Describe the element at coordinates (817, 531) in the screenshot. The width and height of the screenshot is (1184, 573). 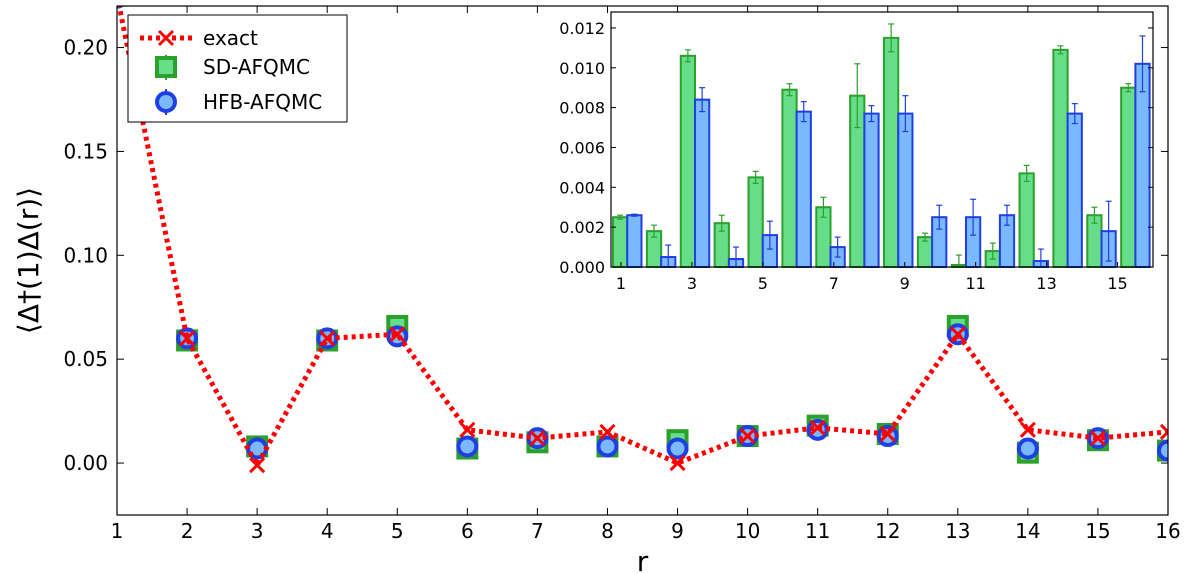
I see `x-tick-label: 11` at that location.